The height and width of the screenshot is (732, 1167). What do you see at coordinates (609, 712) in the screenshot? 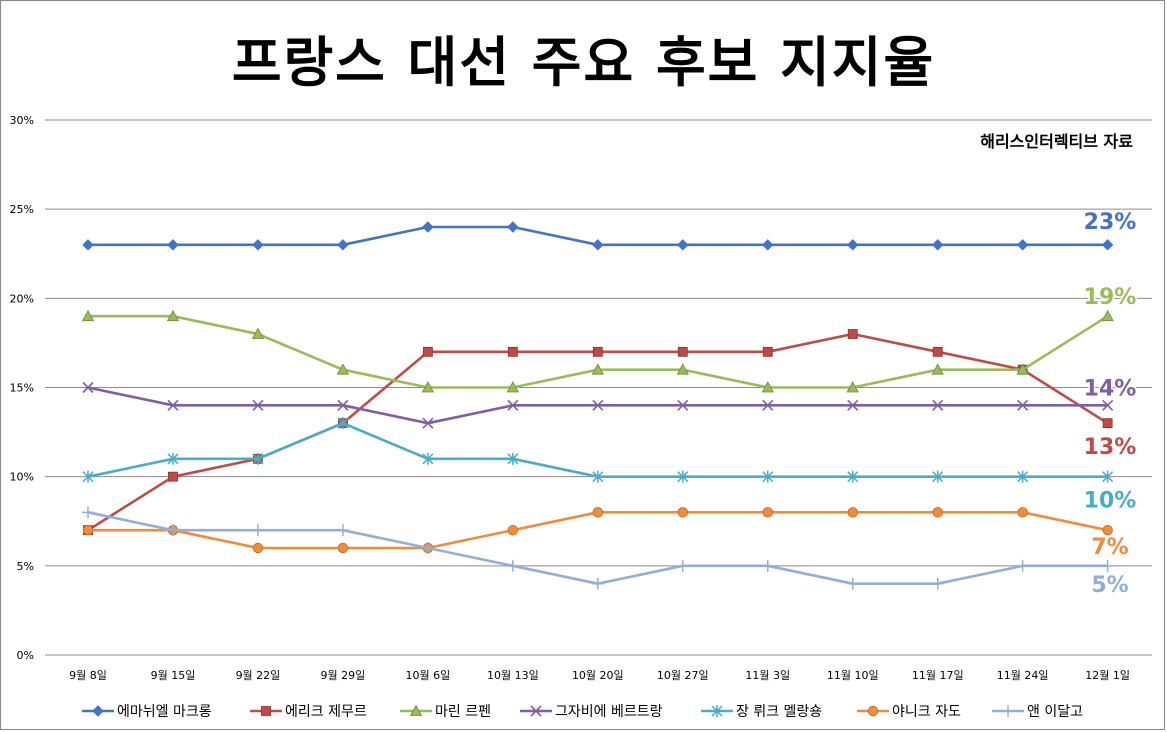
I see `legend-label: 그자비에 베르트랑` at bounding box center [609, 712].